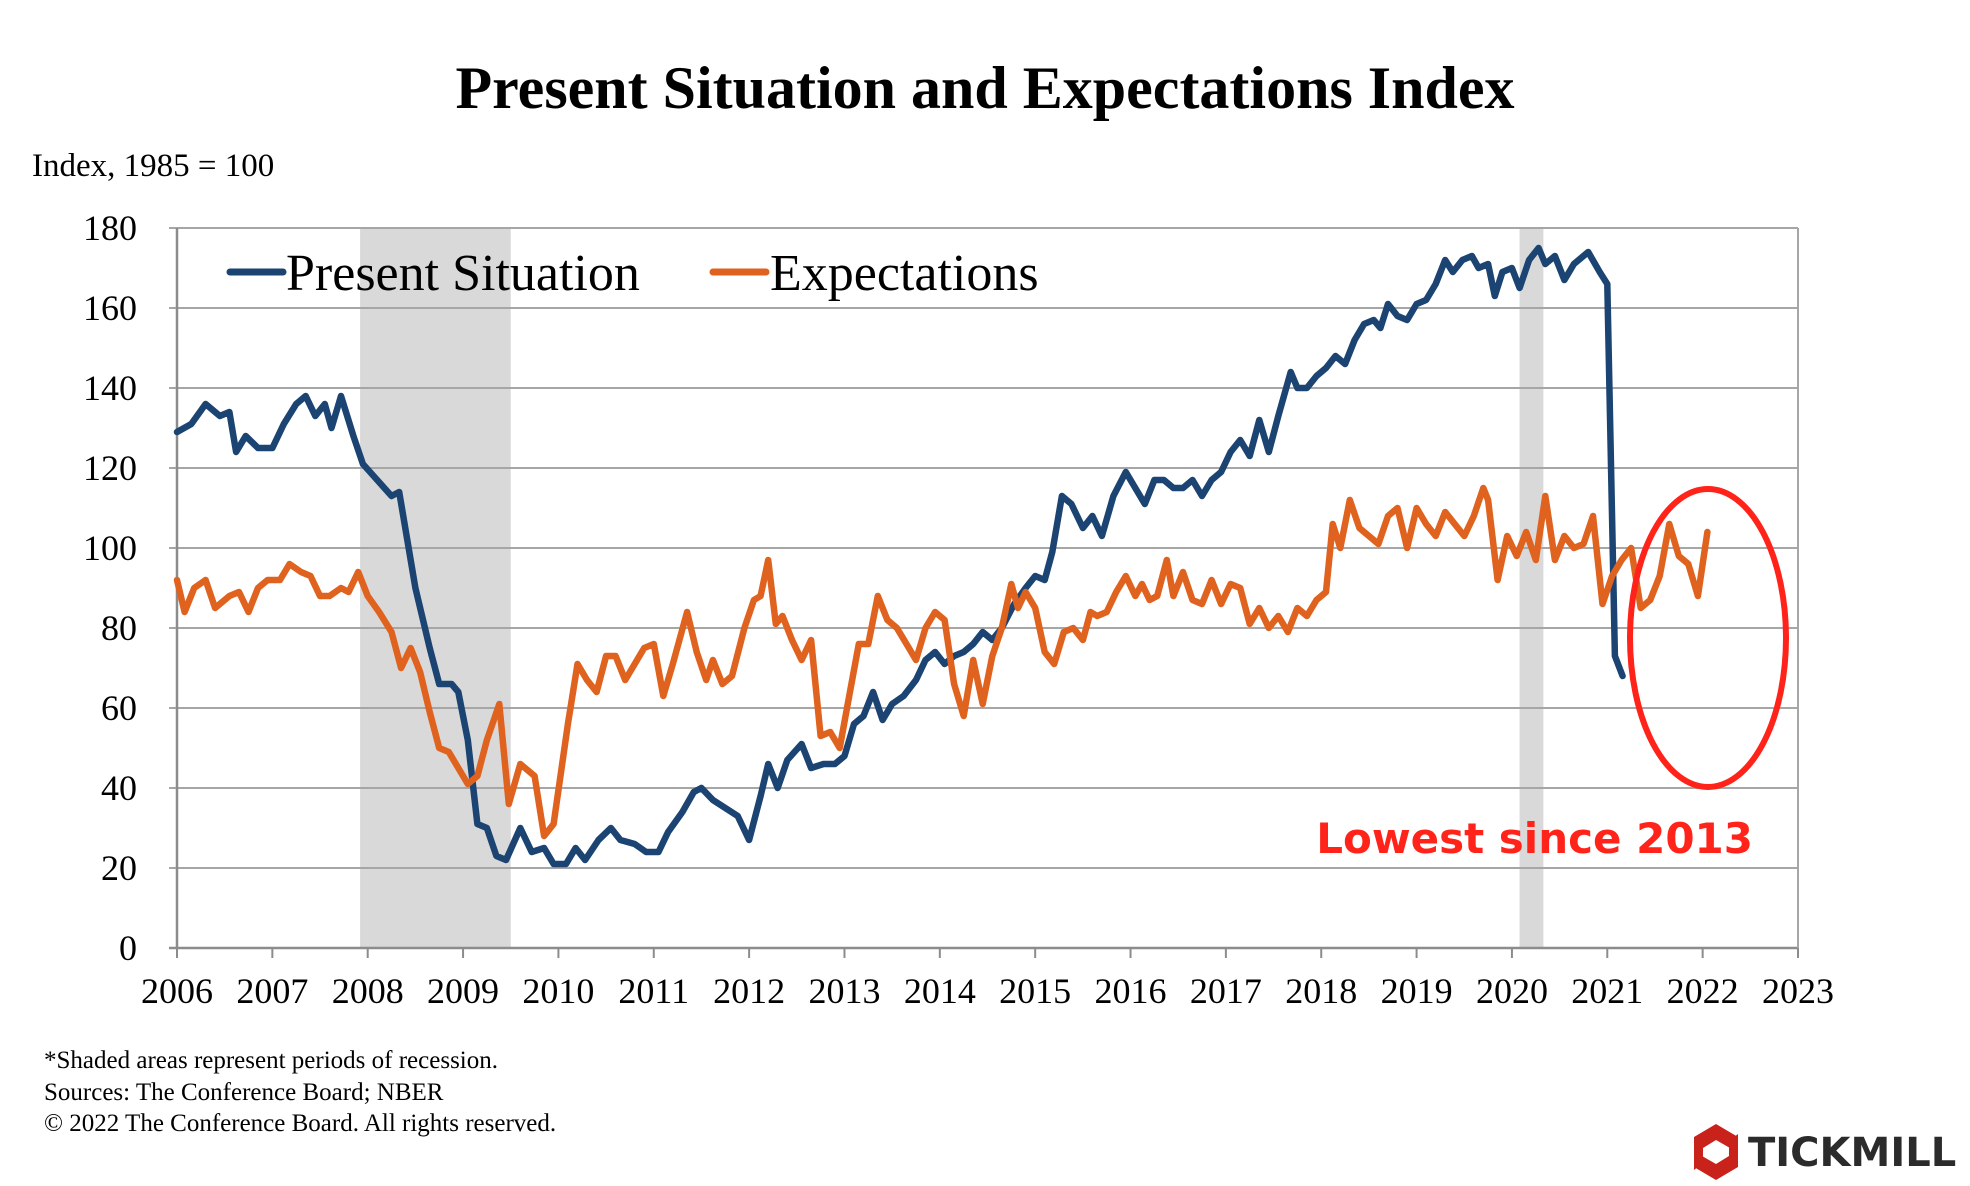 The width and height of the screenshot is (1970, 1186). Describe the element at coordinates (244, 1092) in the screenshot. I see `footnote-sources: Sources: The Conference Board; NBER` at that location.